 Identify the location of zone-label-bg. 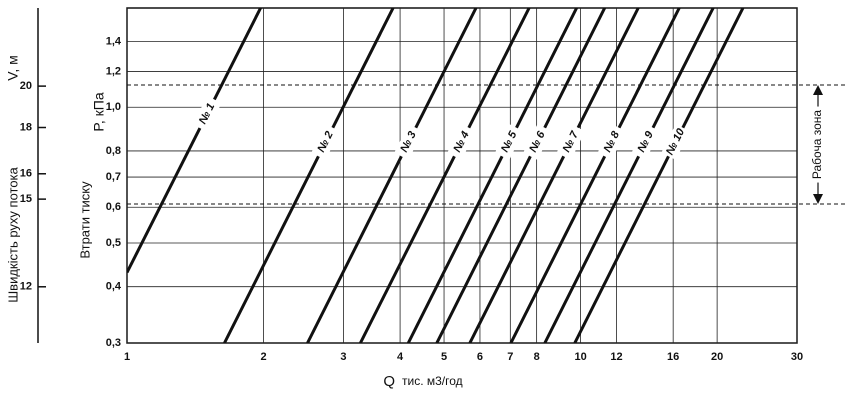
(818, 144).